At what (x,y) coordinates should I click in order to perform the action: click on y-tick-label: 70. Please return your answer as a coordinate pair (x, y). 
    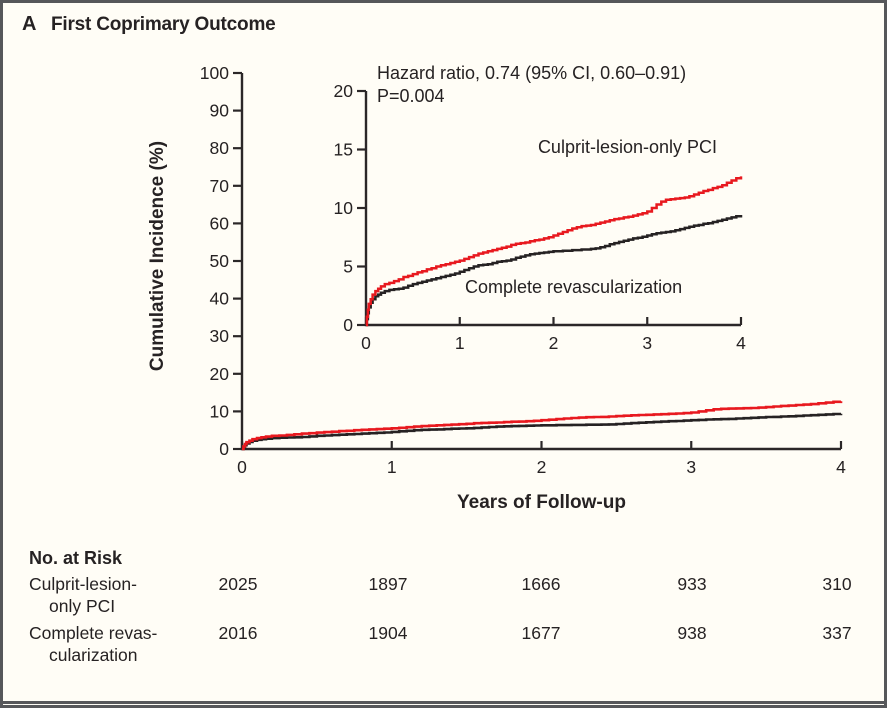
    Looking at the image, I should click on (220, 186).